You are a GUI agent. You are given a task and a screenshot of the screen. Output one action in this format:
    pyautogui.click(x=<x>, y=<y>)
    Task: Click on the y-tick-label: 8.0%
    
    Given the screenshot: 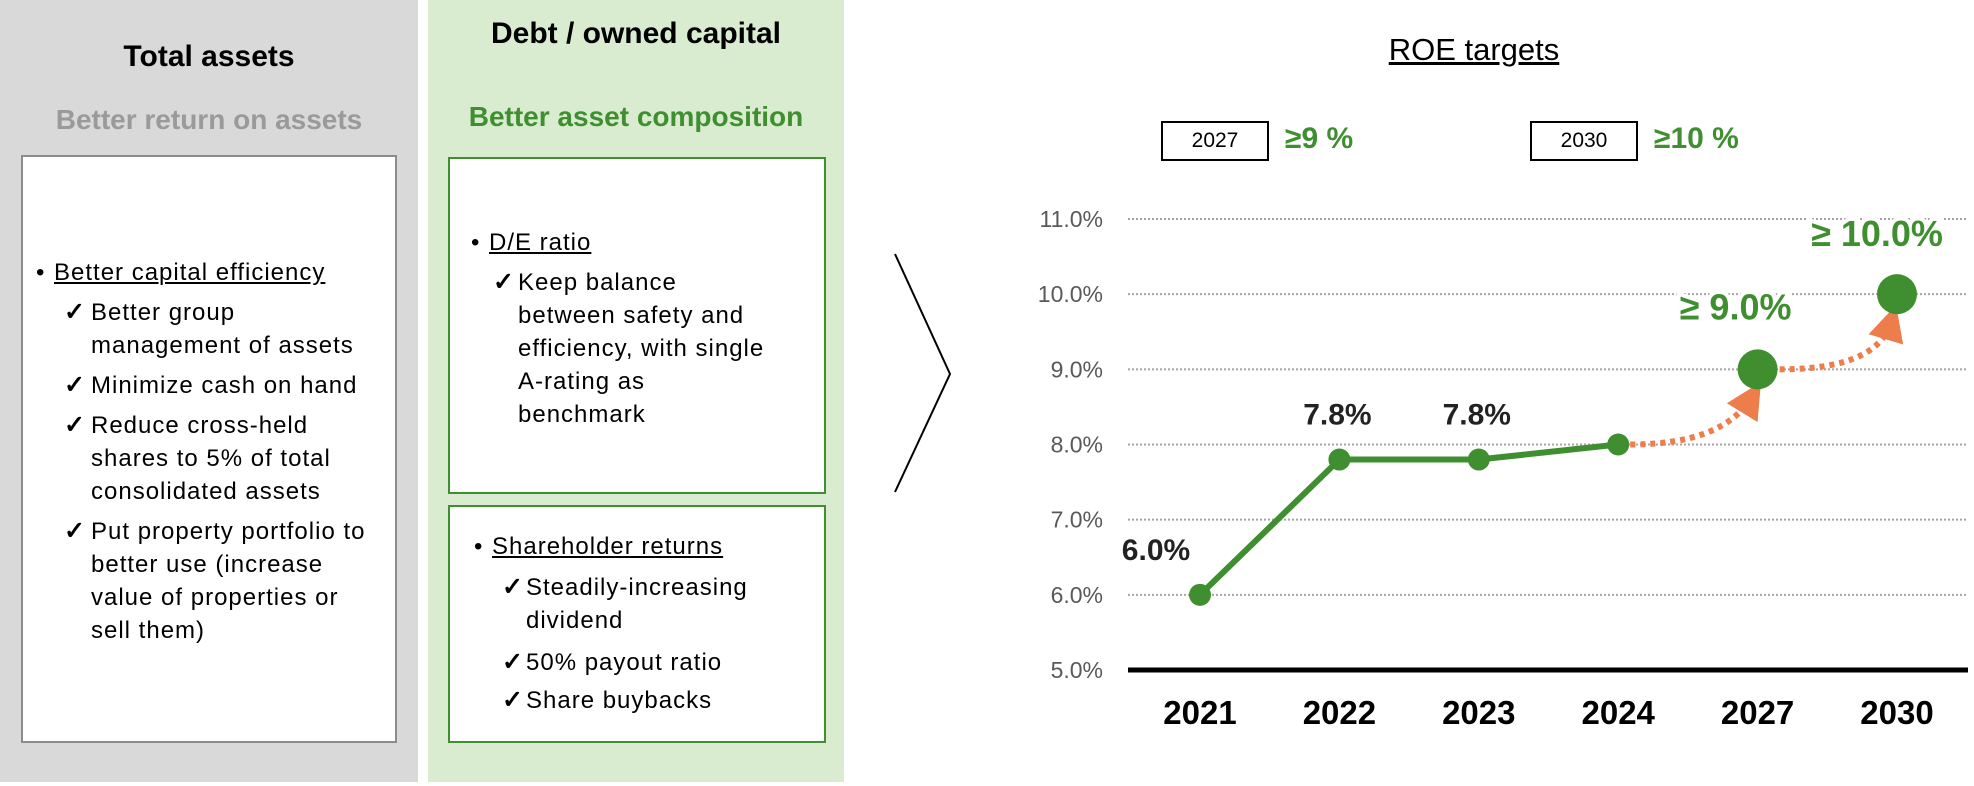 What is the action you would take?
    pyautogui.click(x=1077, y=445)
    